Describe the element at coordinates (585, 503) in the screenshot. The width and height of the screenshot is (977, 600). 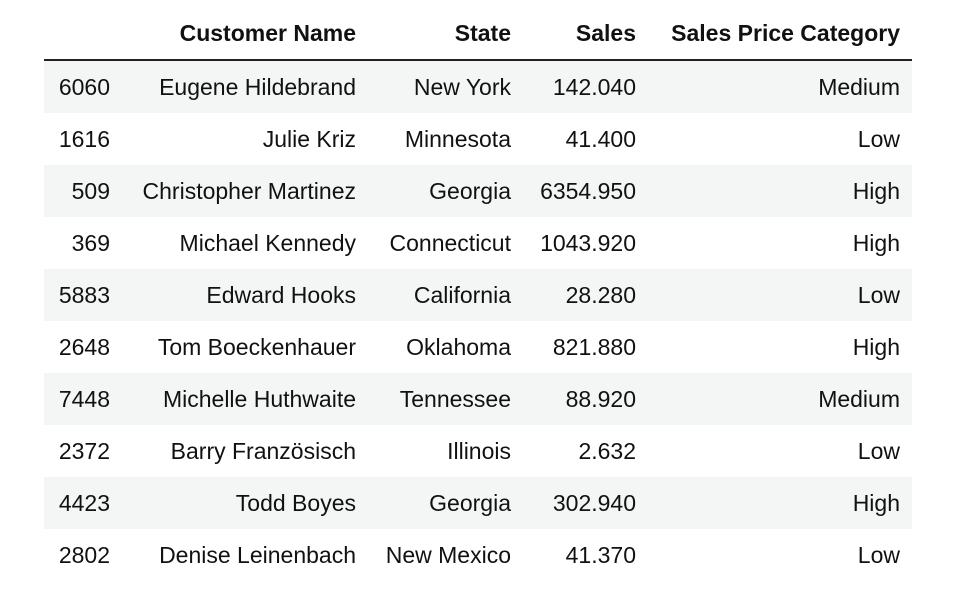
I see `sales-cell: 302.940` at that location.